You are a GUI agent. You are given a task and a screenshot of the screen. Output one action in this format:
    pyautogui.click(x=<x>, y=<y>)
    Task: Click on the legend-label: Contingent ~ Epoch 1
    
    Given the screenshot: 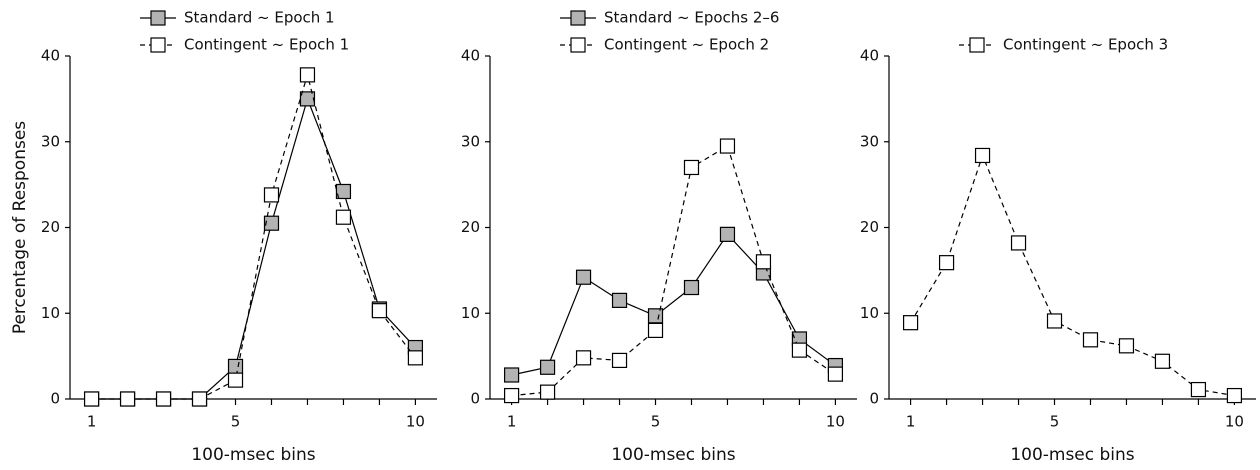 What is the action you would take?
    pyautogui.click(x=266, y=45)
    